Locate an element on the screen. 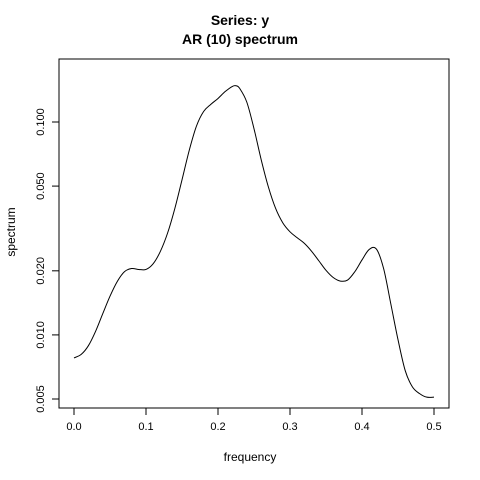  chart-title: Series: y is located at coordinates (240, 20).